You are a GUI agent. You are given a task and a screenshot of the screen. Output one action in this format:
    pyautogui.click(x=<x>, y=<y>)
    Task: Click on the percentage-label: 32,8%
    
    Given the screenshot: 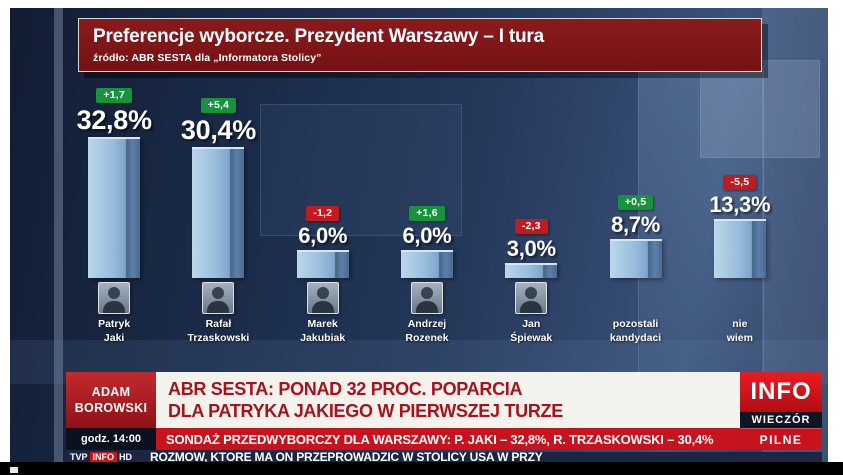 What is the action you would take?
    pyautogui.click(x=114, y=119)
    